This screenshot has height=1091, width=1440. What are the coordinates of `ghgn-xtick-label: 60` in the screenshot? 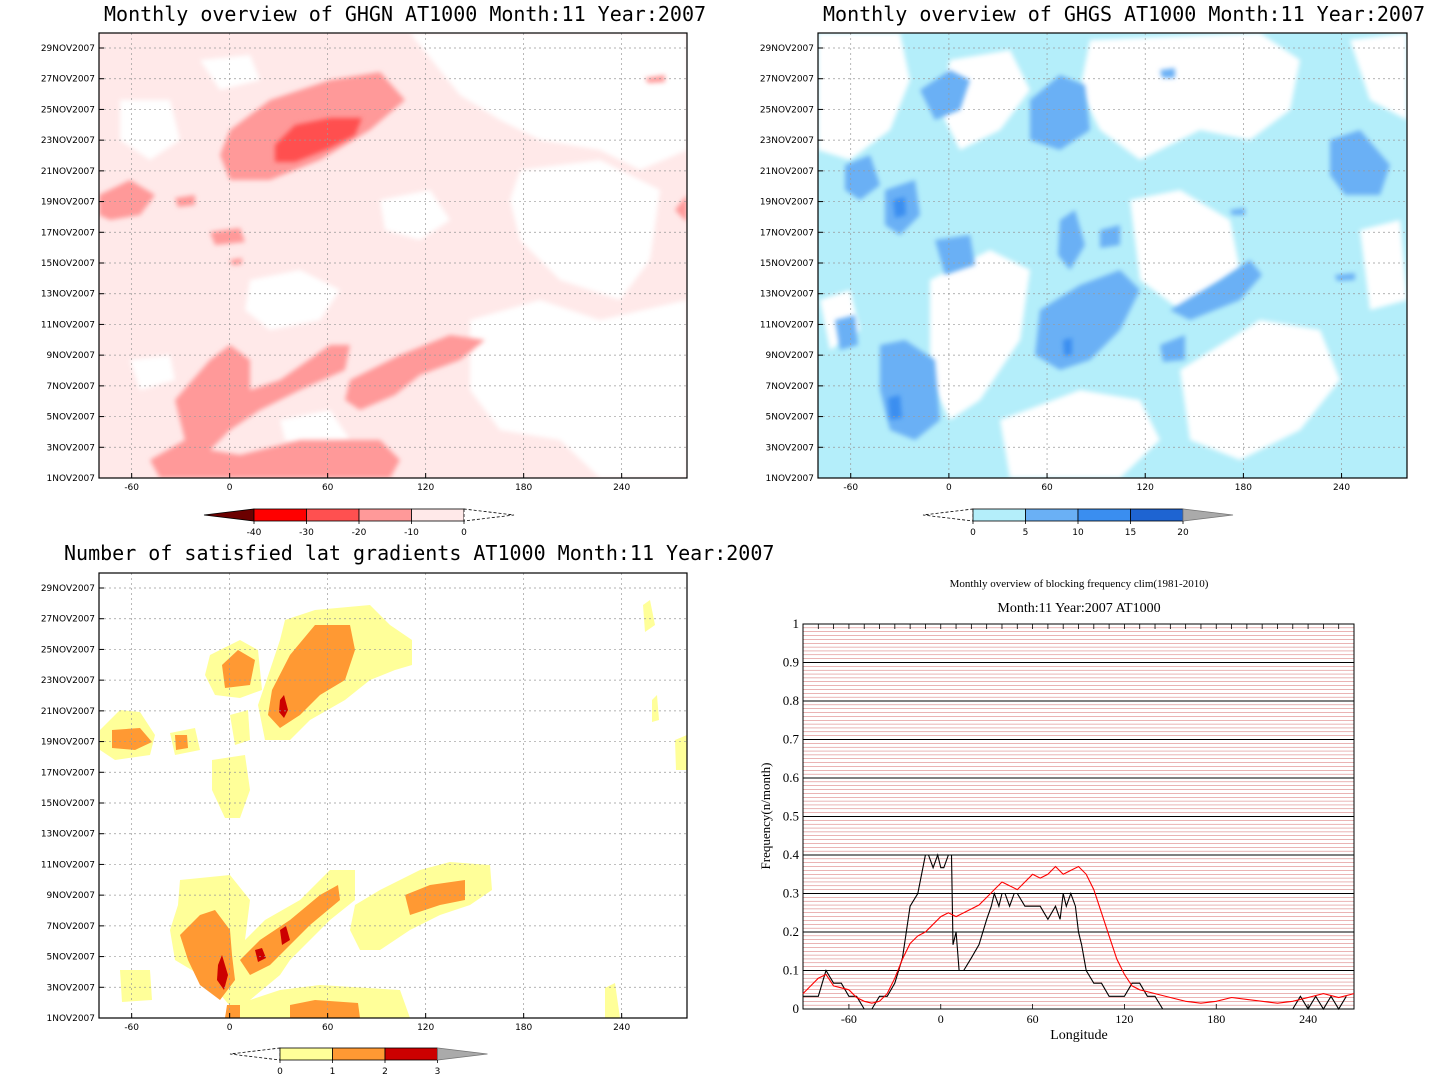 It's located at (328, 488).